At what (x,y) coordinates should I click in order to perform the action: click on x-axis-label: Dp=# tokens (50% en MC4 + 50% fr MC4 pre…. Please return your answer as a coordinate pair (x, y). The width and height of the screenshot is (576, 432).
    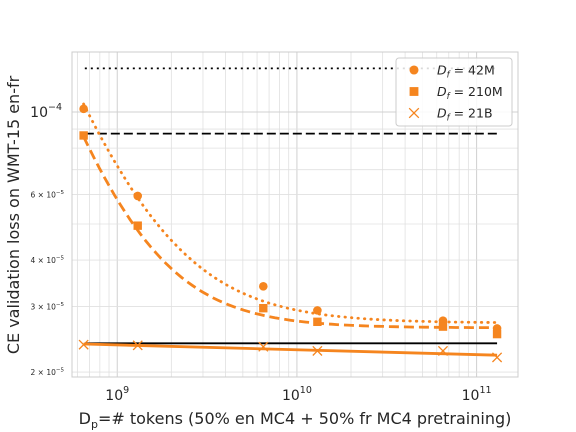
    Looking at the image, I should click on (295, 420).